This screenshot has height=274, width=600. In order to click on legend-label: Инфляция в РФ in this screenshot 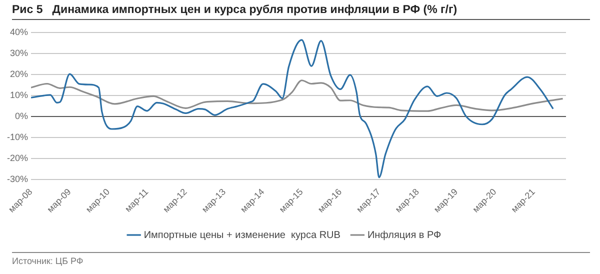, I will do `click(404, 235)`.